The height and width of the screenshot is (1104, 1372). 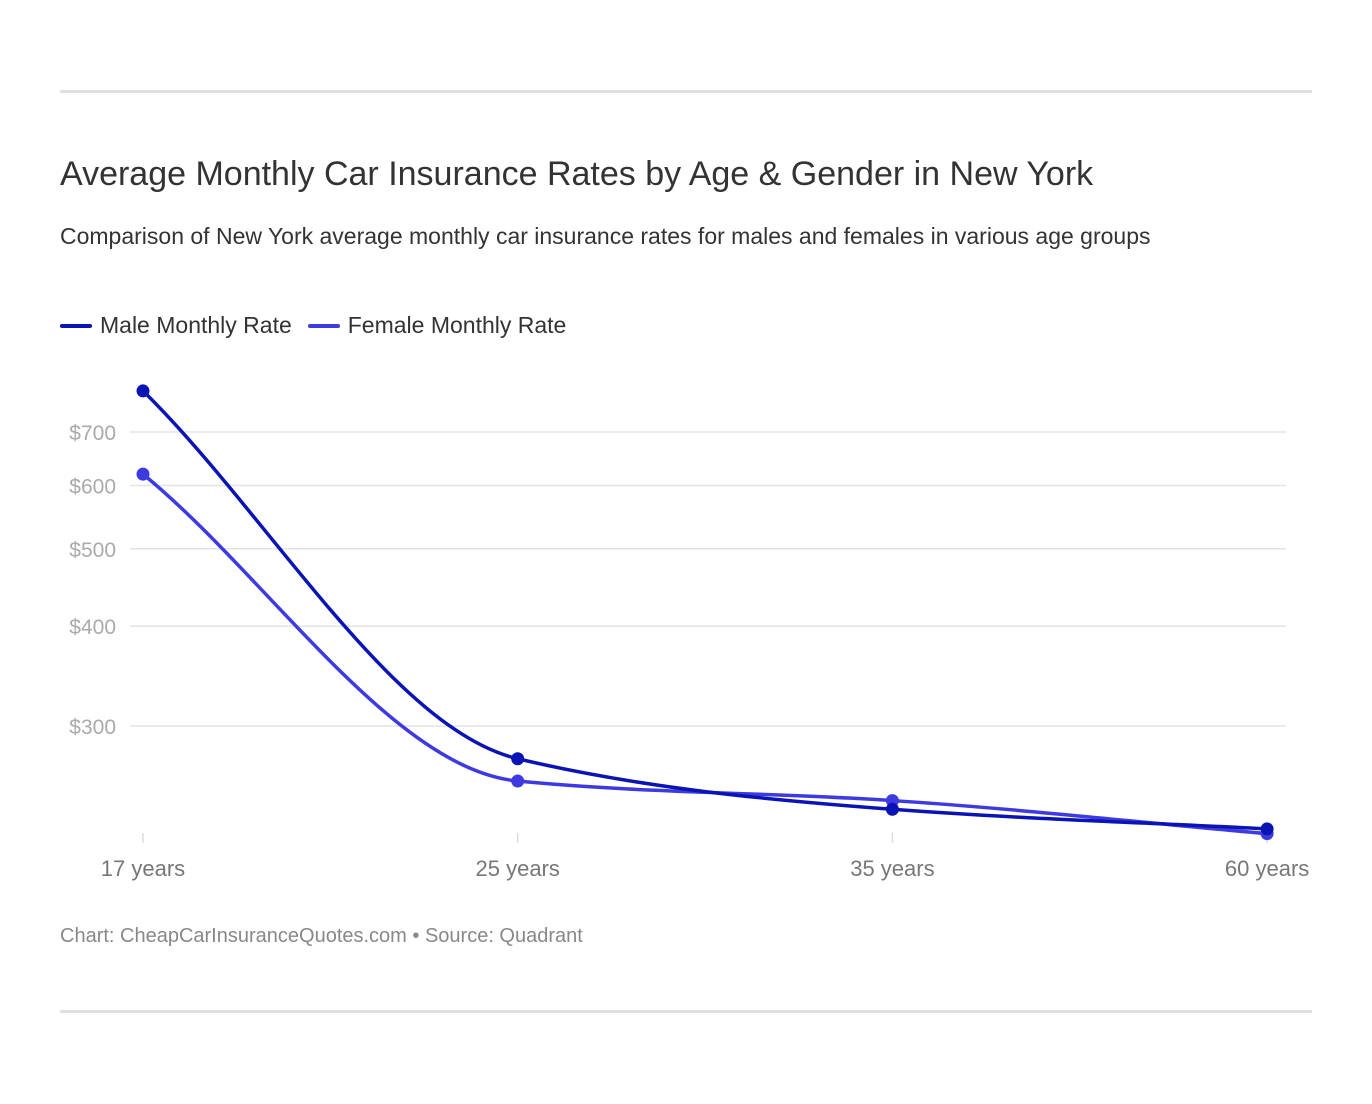 What do you see at coordinates (92, 433) in the screenshot?
I see `y-tick-label: $700` at bounding box center [92, 433].